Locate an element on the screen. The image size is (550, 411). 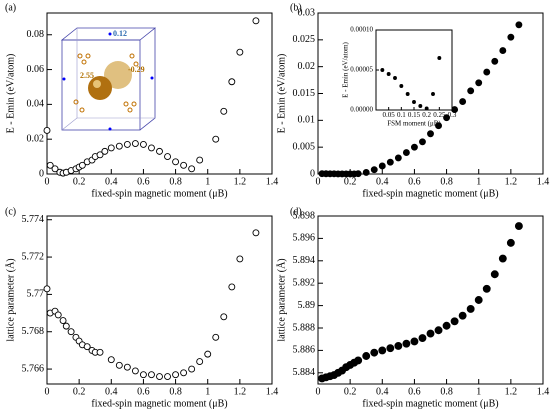
y-tick-label: 0.00000 is located at coordinates (361, 110).